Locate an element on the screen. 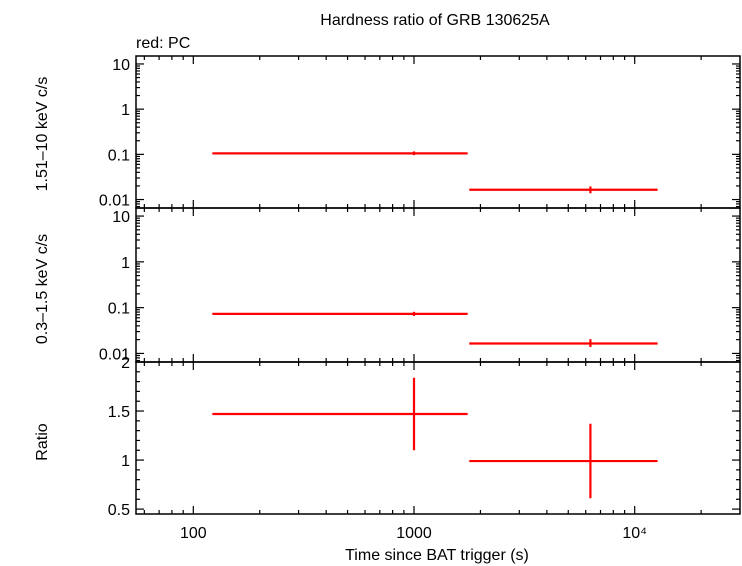 The width and height of the screenshot is (742, 566). y-axis-label: 0.3–1.5 keV c/s is located at coordinates (42, 289).